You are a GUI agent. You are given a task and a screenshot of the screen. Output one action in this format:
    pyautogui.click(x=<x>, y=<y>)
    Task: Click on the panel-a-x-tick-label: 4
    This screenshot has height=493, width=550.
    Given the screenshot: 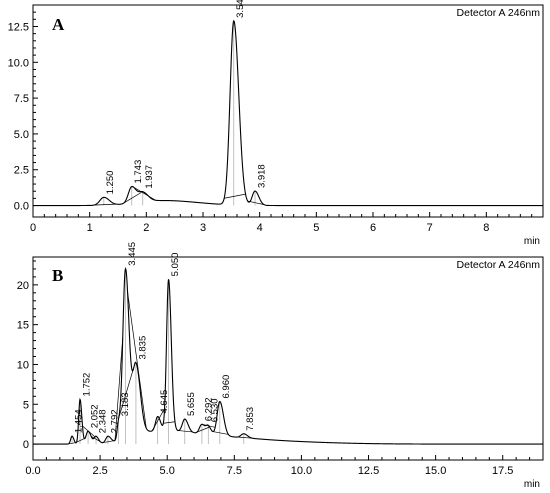 What is the action you would take?
    pyautogui.click(x=260, y=228)
    